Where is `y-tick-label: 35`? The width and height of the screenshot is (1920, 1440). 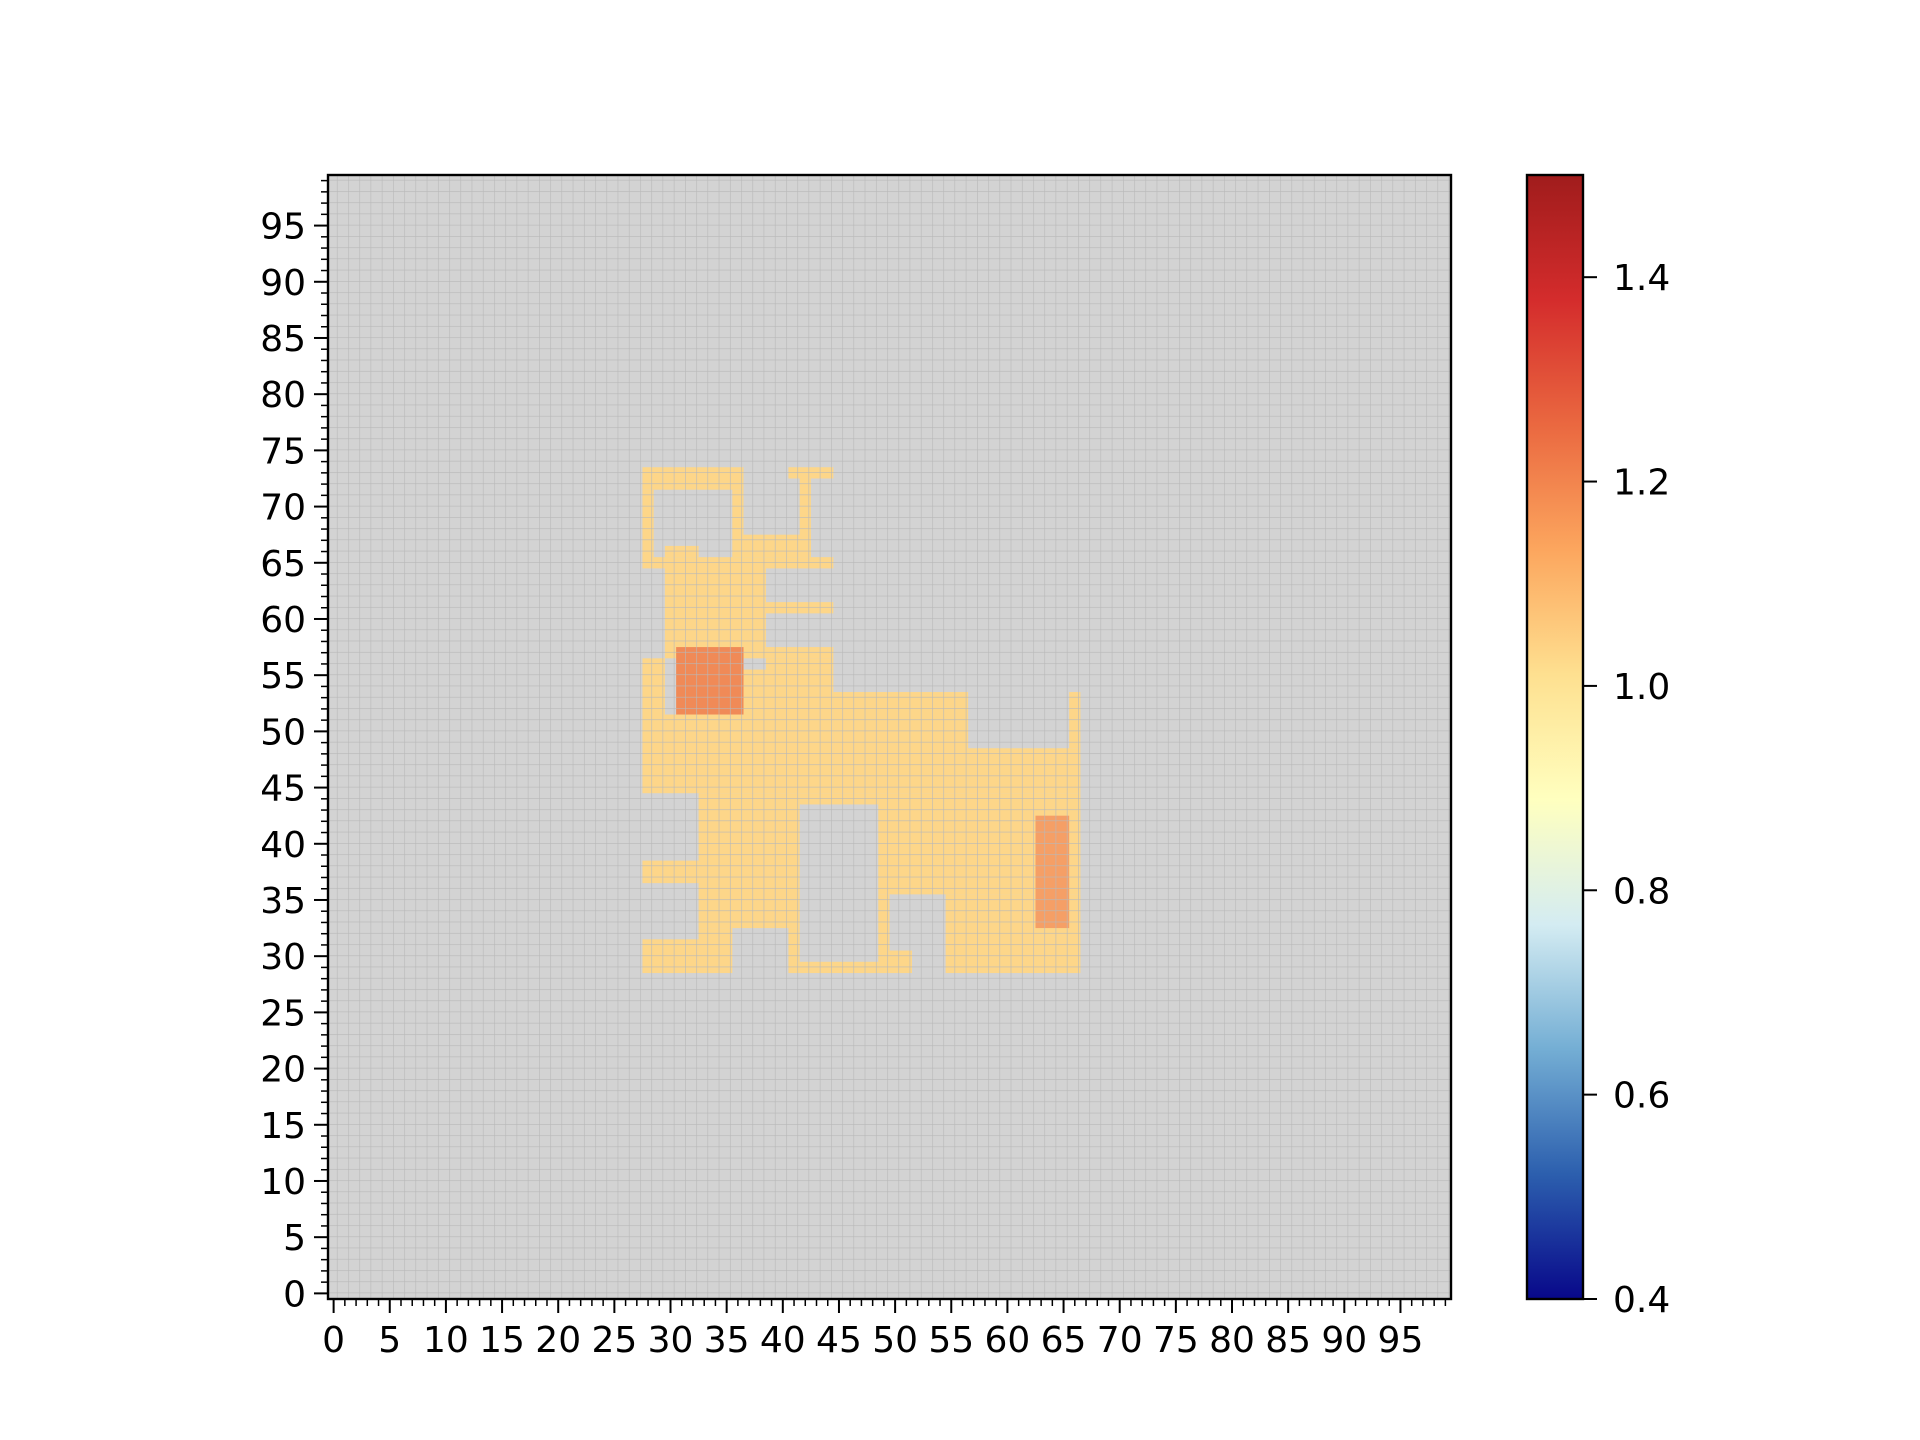
y-tick-label: 35 is located at coordinates (283, 901).